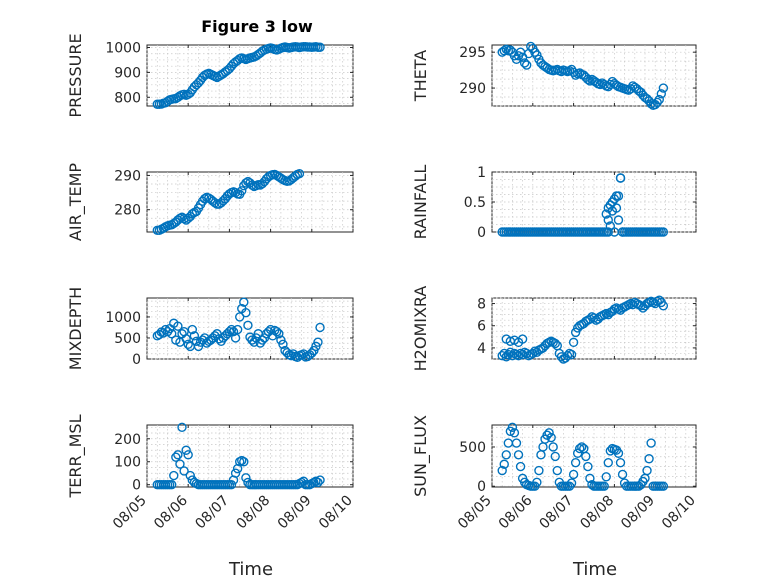  What do you see at coordinates (420, 329) in the screenshot?
I see `y-axis-label: H2OMIXRA` at bounding box center [420, 329].